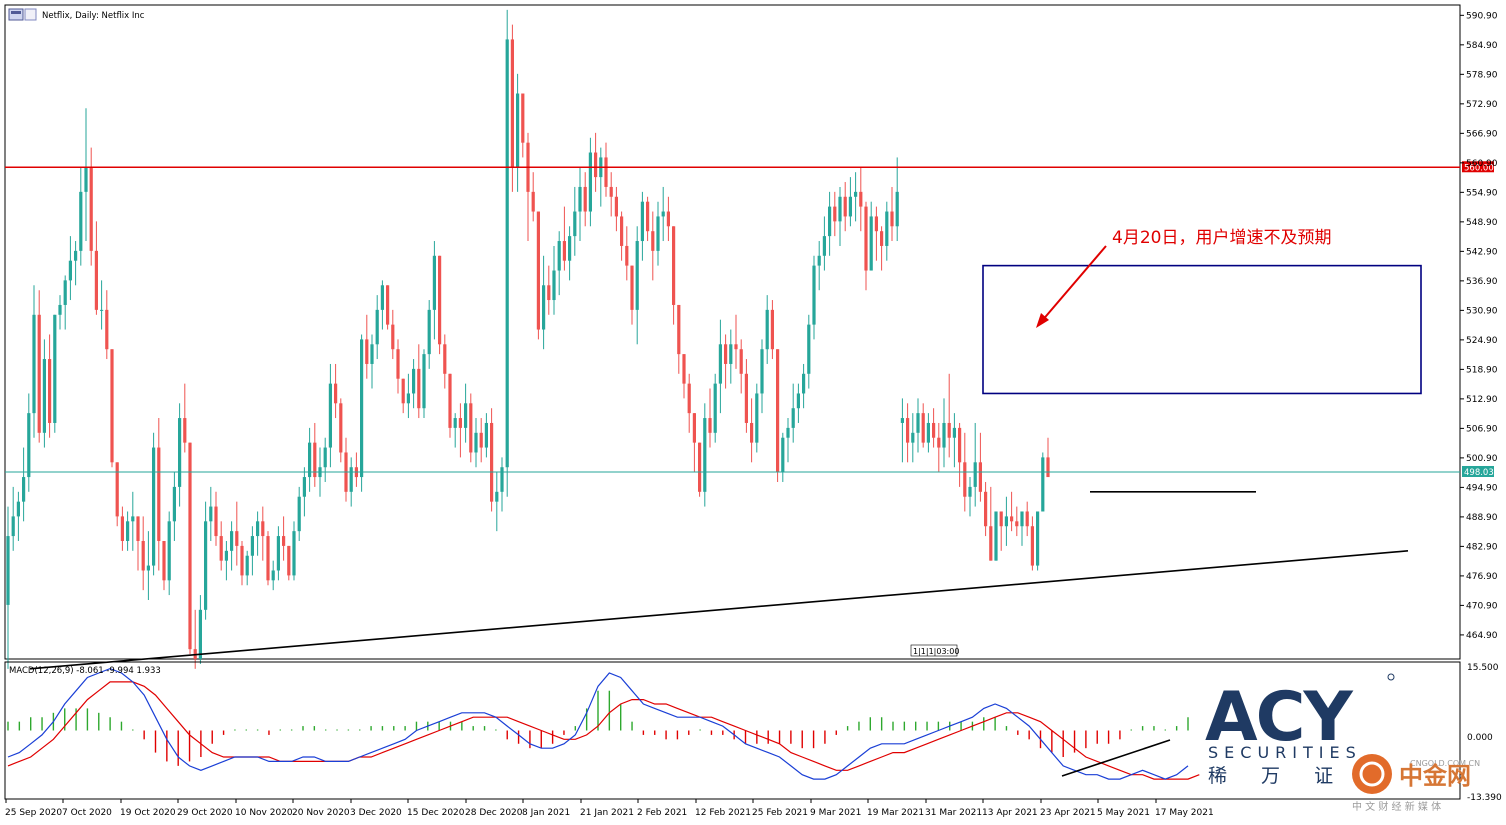 This screenshot has height=825, width=1506. What do you see at coordinates (16, 14) in the screenshot?
I see `chart-window-icon` at bounding box center [16, 14].